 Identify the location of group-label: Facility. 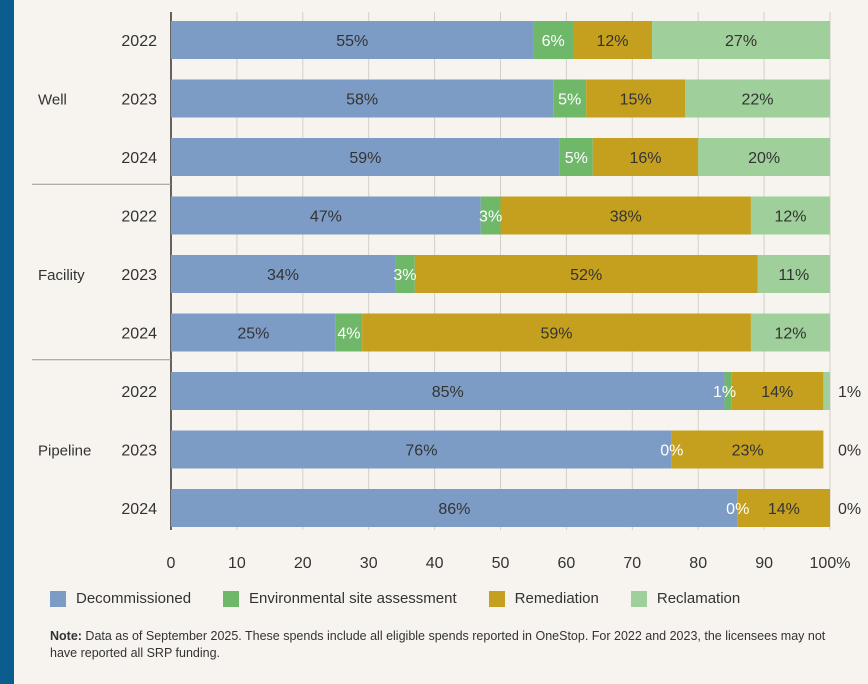
(61, 275).